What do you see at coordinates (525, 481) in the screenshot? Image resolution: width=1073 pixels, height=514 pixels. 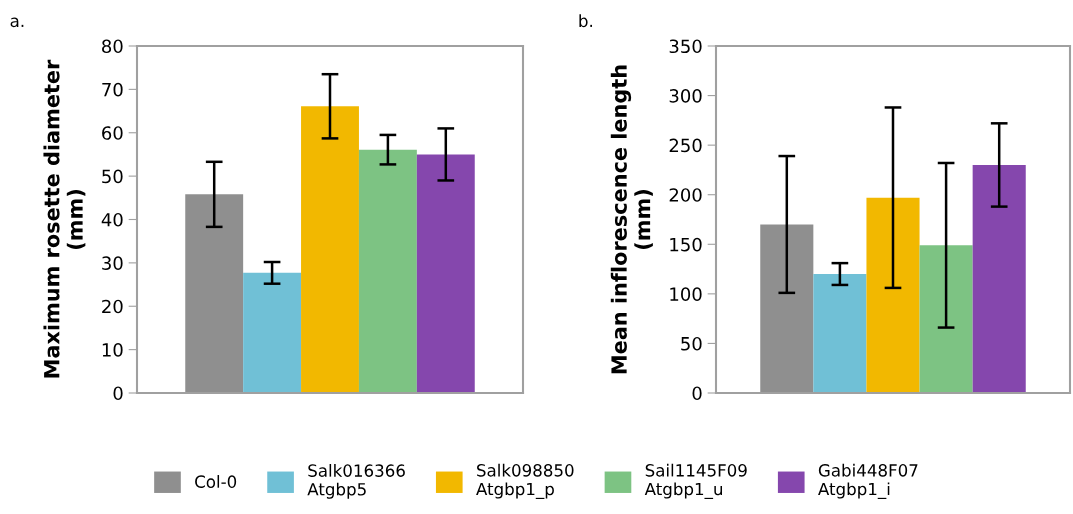 I see `legend-label: Salk098850 Atgbp1_p` at bounding box center [525, 481].